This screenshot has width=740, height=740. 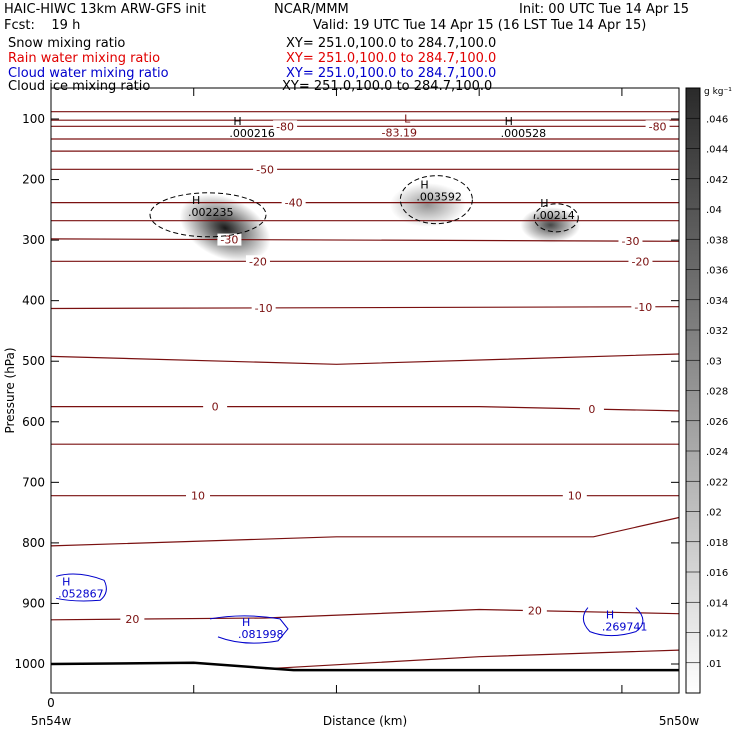 What do you see at coordinates (211, 212) in the screenshot?
I see `cloud-ice-max-value: .002235` at bounding box center [211, 212].